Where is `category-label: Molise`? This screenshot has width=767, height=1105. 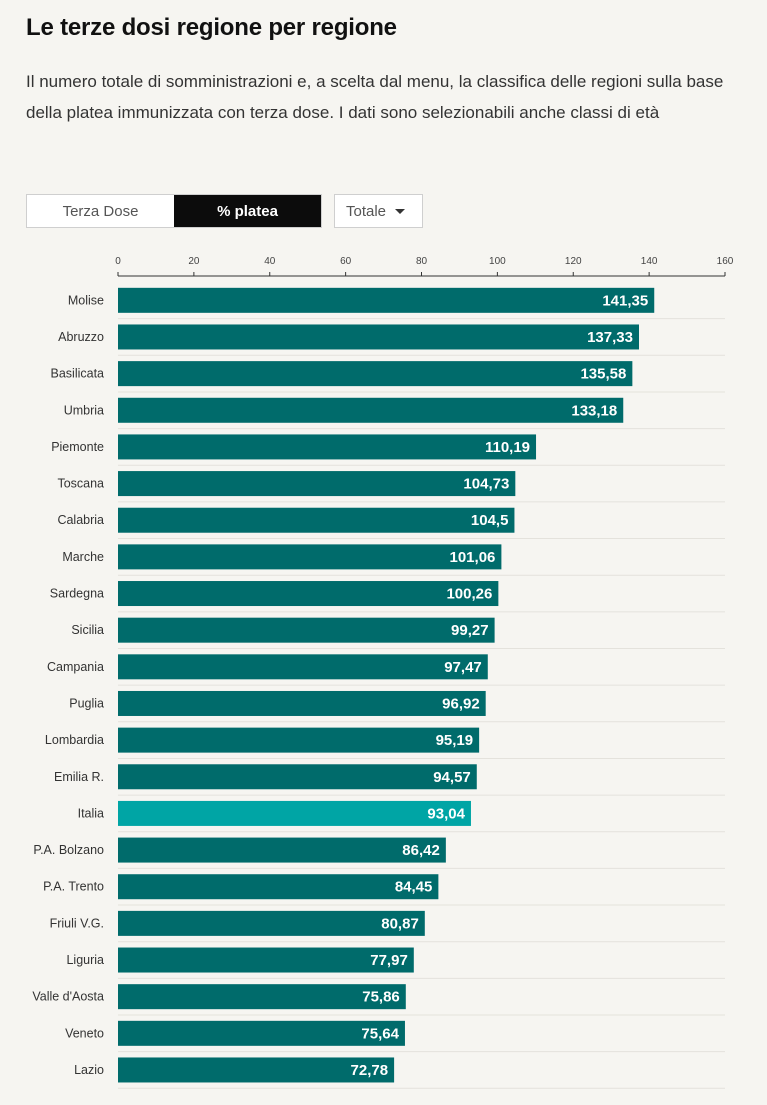
category-label: Molise is located at coordinates (86, 300).